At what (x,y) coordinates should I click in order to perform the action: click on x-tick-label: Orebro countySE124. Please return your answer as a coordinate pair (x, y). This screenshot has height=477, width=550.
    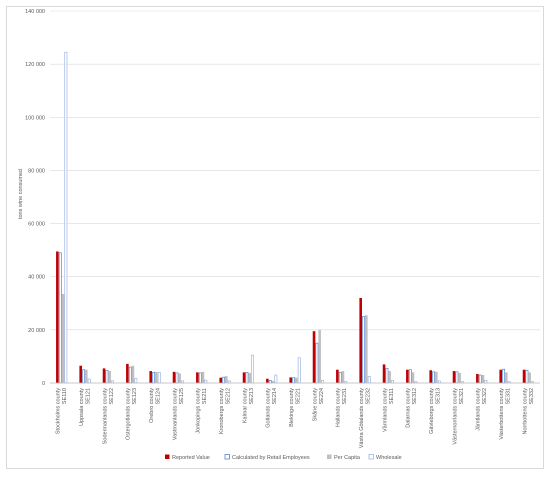
    Looking at the image, I should click on (155, 405).